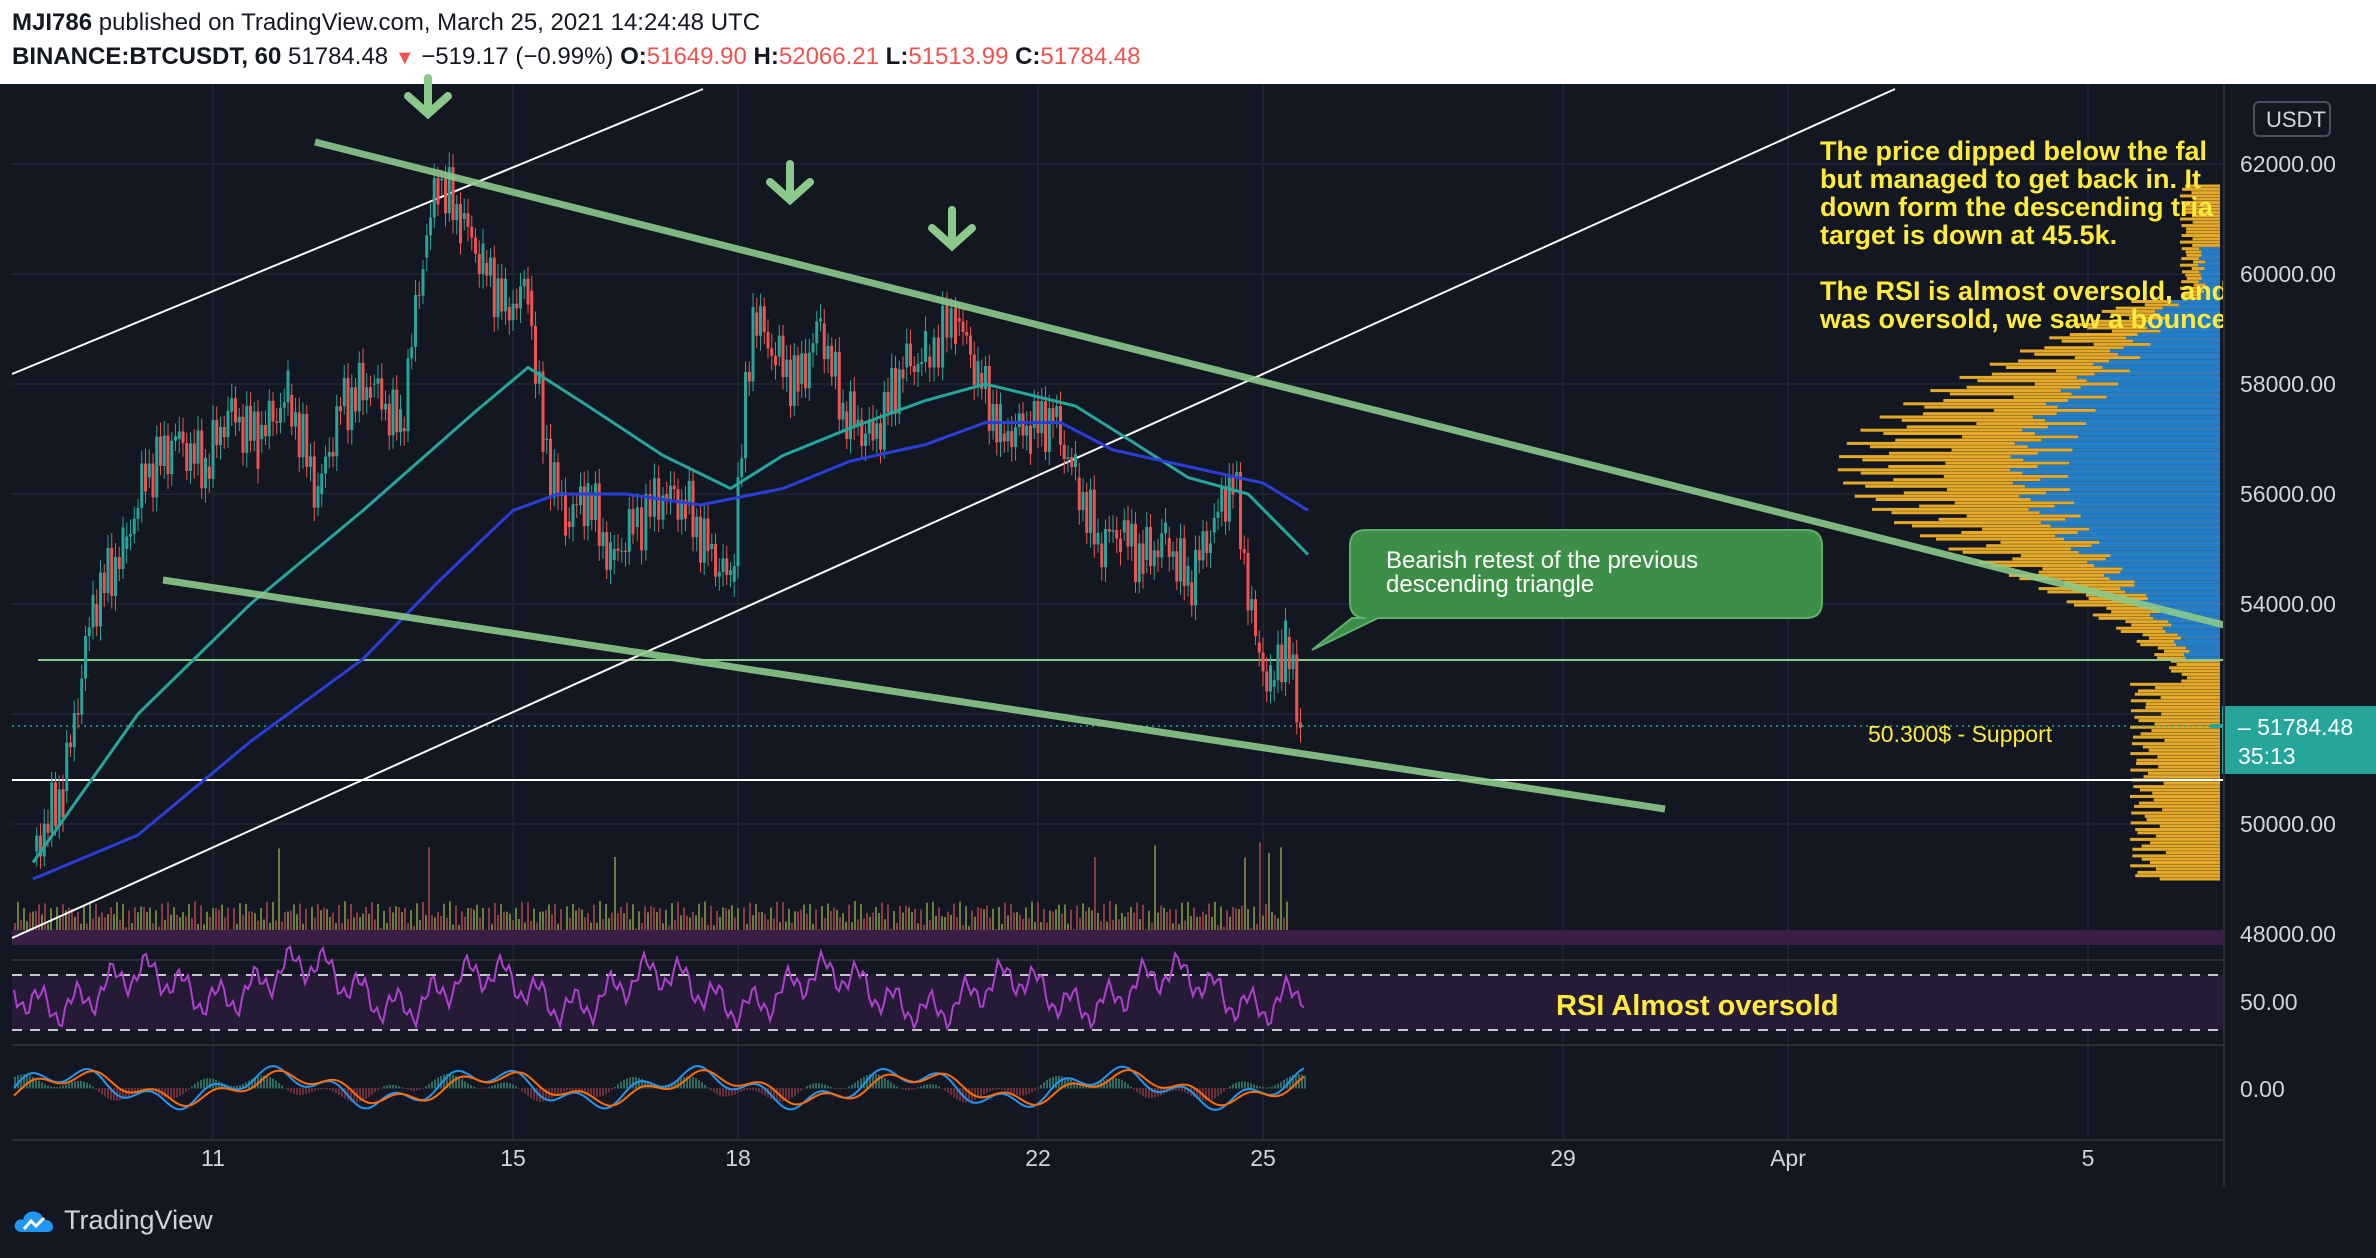 Image resolution: width=2376 pixels, height=1258 pixels. What do you see at coordinates (52, 22) in the screenshot?
I see `author-name: MJI786` at bounding box center [52, 22].